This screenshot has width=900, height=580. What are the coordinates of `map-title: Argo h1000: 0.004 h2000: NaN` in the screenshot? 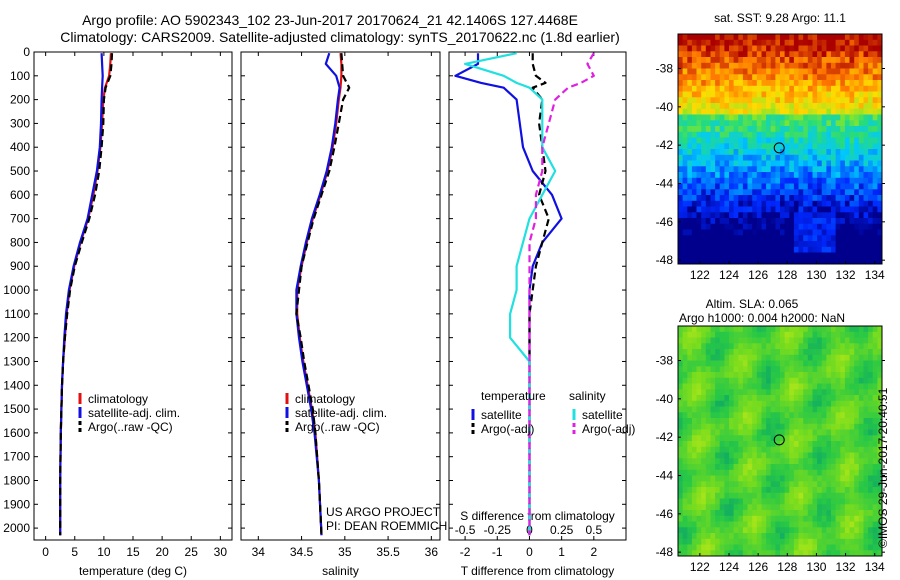 It's located at (762, 318).